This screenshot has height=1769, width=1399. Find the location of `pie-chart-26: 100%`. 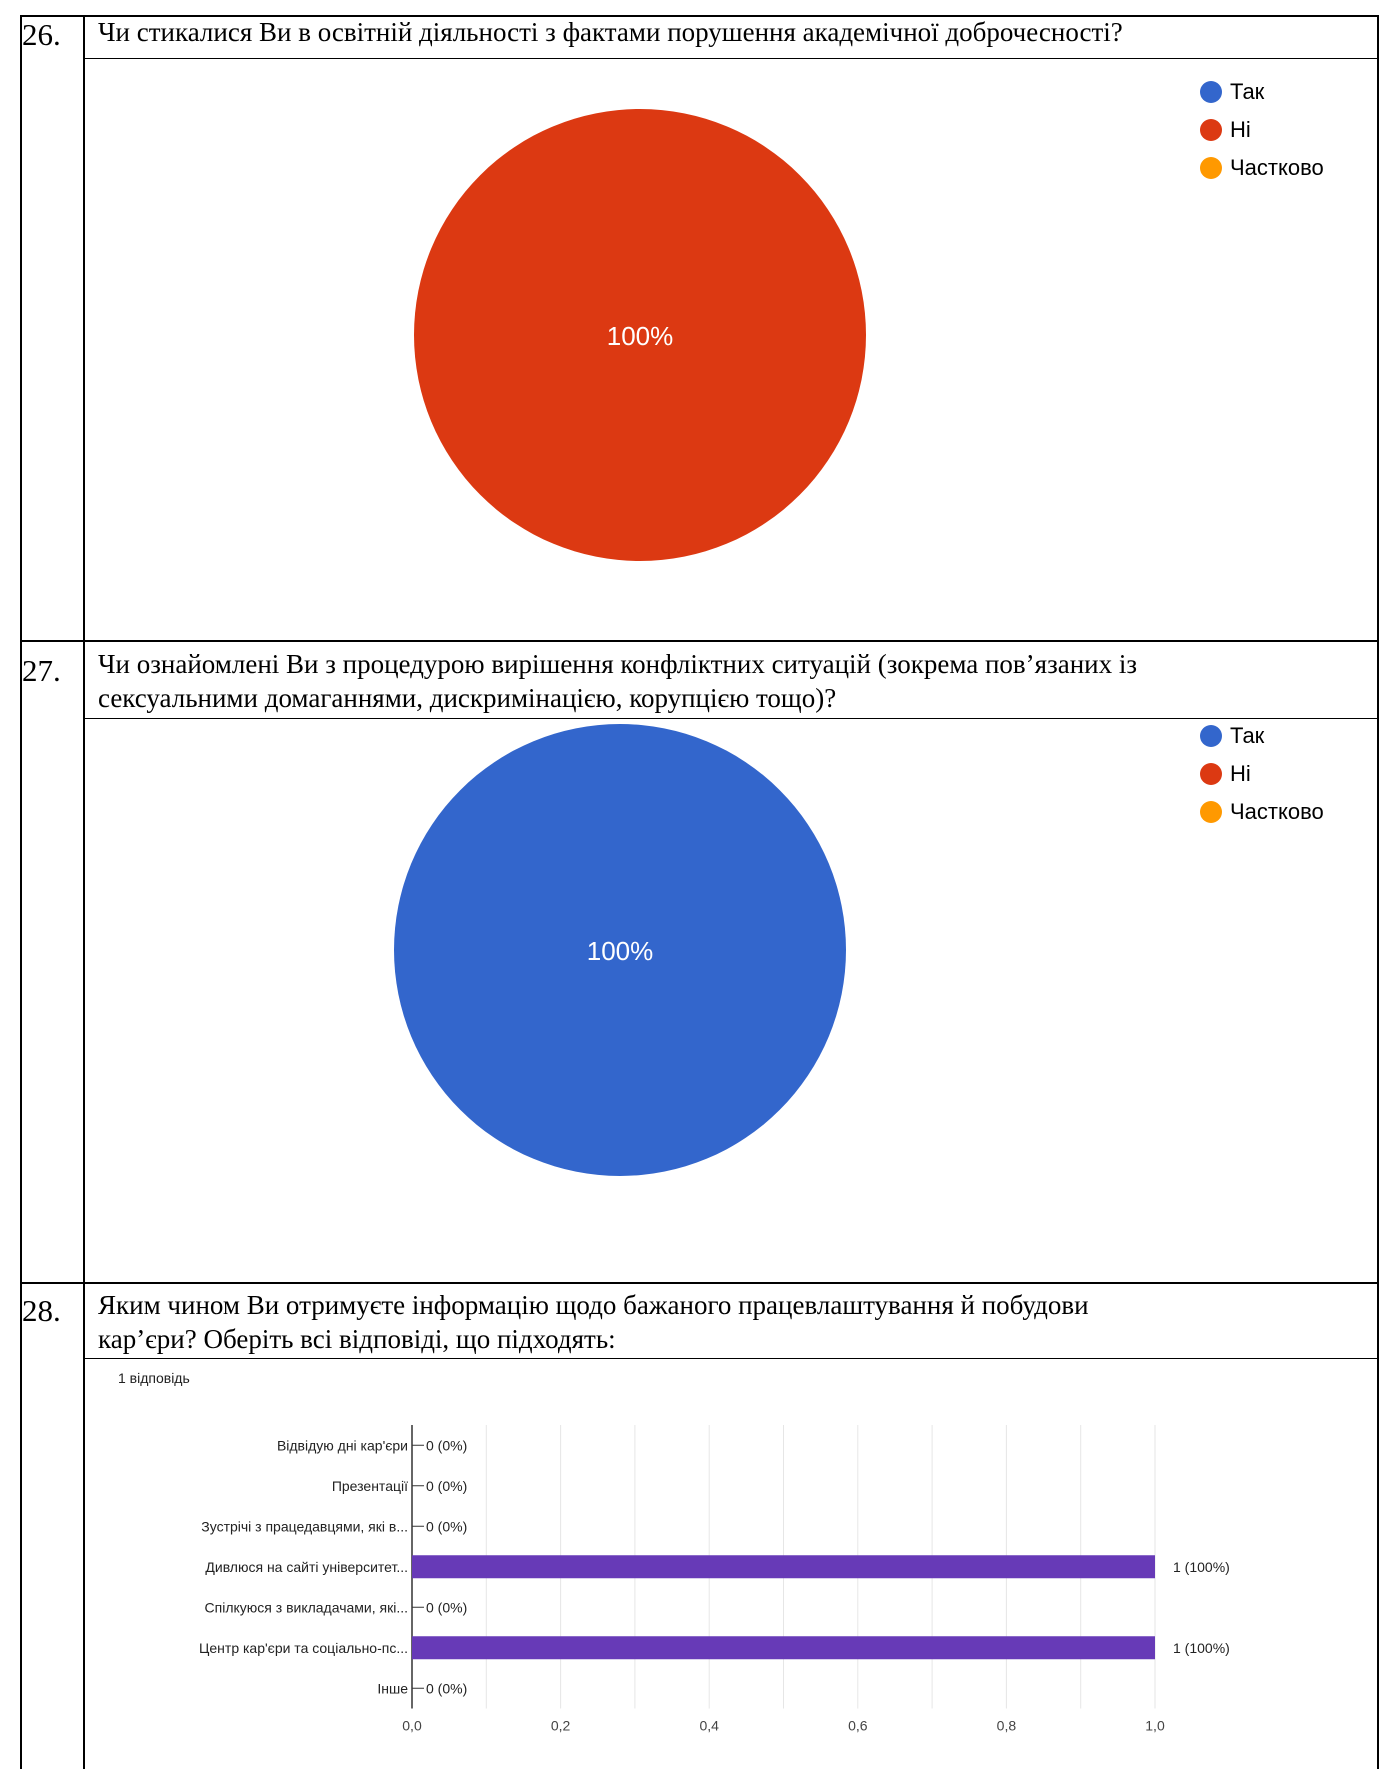

pie-chart-26: 100% is located at coordinates (640, 335).